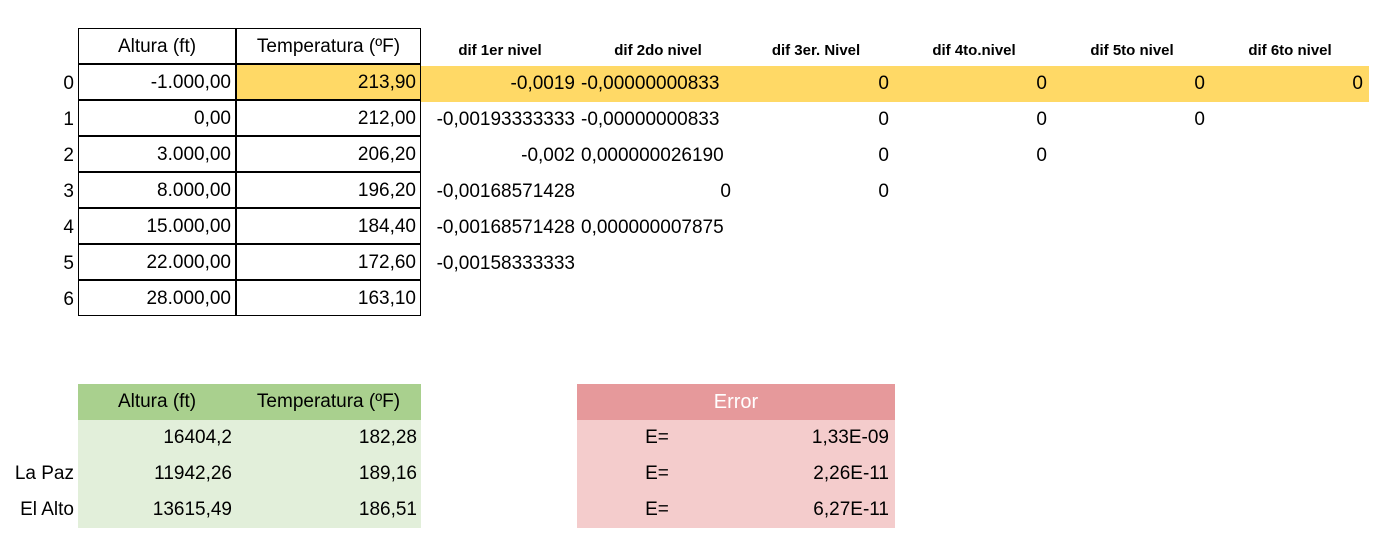 The height and width of the screenshot is (547, 1380). Describe the element at coordinates (157, 262) in the screenshot. I see `cell-altura: 22.000,00` at that location.